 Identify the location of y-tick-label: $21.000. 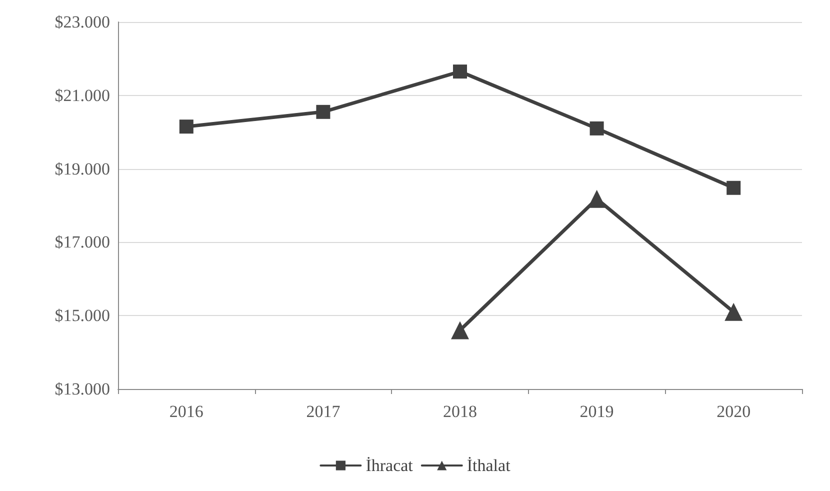
(82, 95).